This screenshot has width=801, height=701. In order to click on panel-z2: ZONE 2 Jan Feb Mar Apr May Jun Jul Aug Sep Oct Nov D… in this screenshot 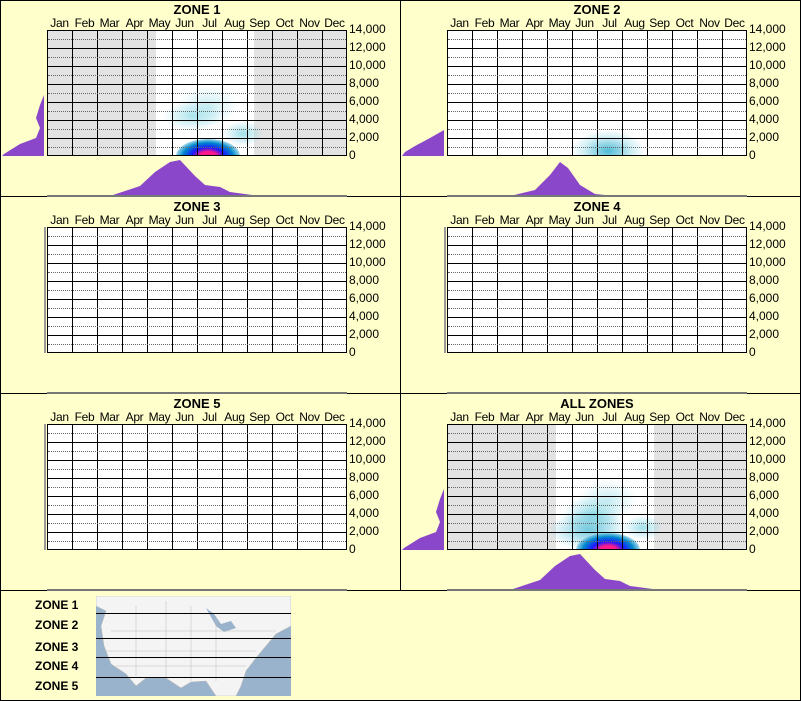, I will do `click(600, 98)`.